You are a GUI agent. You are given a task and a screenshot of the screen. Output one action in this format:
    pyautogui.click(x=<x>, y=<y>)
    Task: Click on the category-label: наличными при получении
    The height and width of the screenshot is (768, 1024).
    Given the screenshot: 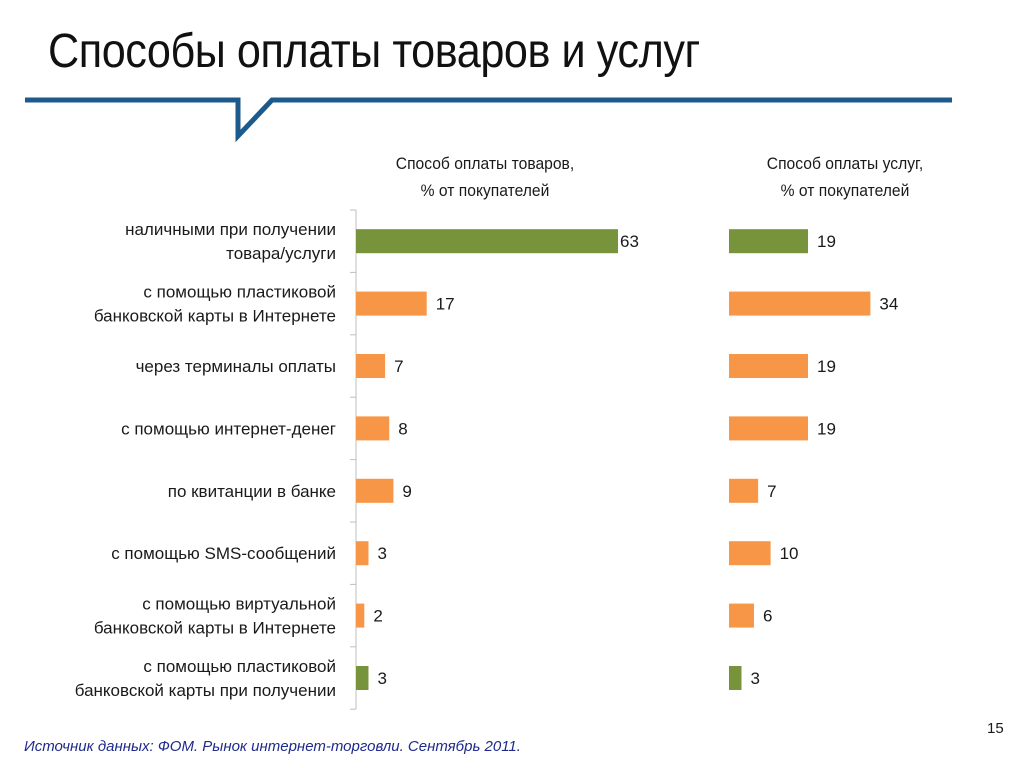 What is the action you would take?
    pyautogui.click(x=230, y=229)
    